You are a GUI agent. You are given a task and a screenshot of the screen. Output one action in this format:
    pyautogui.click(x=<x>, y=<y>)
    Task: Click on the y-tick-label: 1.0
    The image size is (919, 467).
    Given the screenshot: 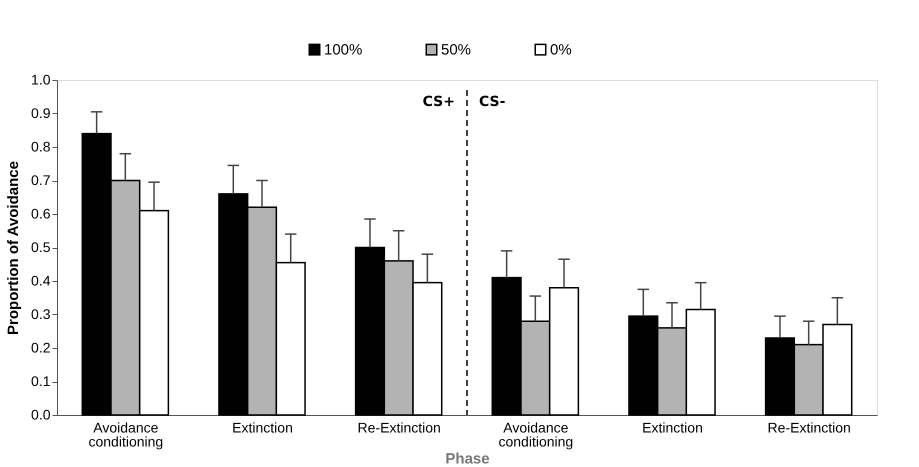 What is the action you would take?
    pyautogui.click(x=41, y=80)
    